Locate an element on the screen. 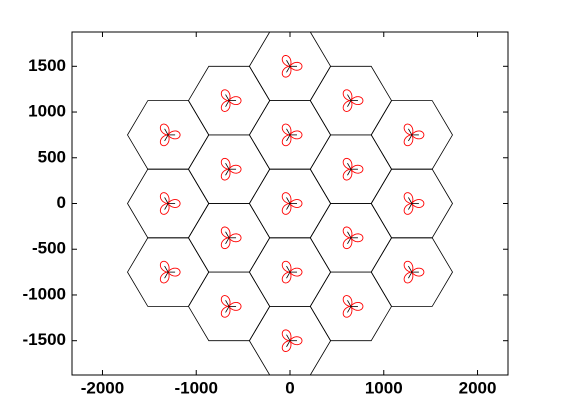 The height and width of the screenshot is (420, 561). y-tick-label: -1500 is located at coordinates (44, 339).